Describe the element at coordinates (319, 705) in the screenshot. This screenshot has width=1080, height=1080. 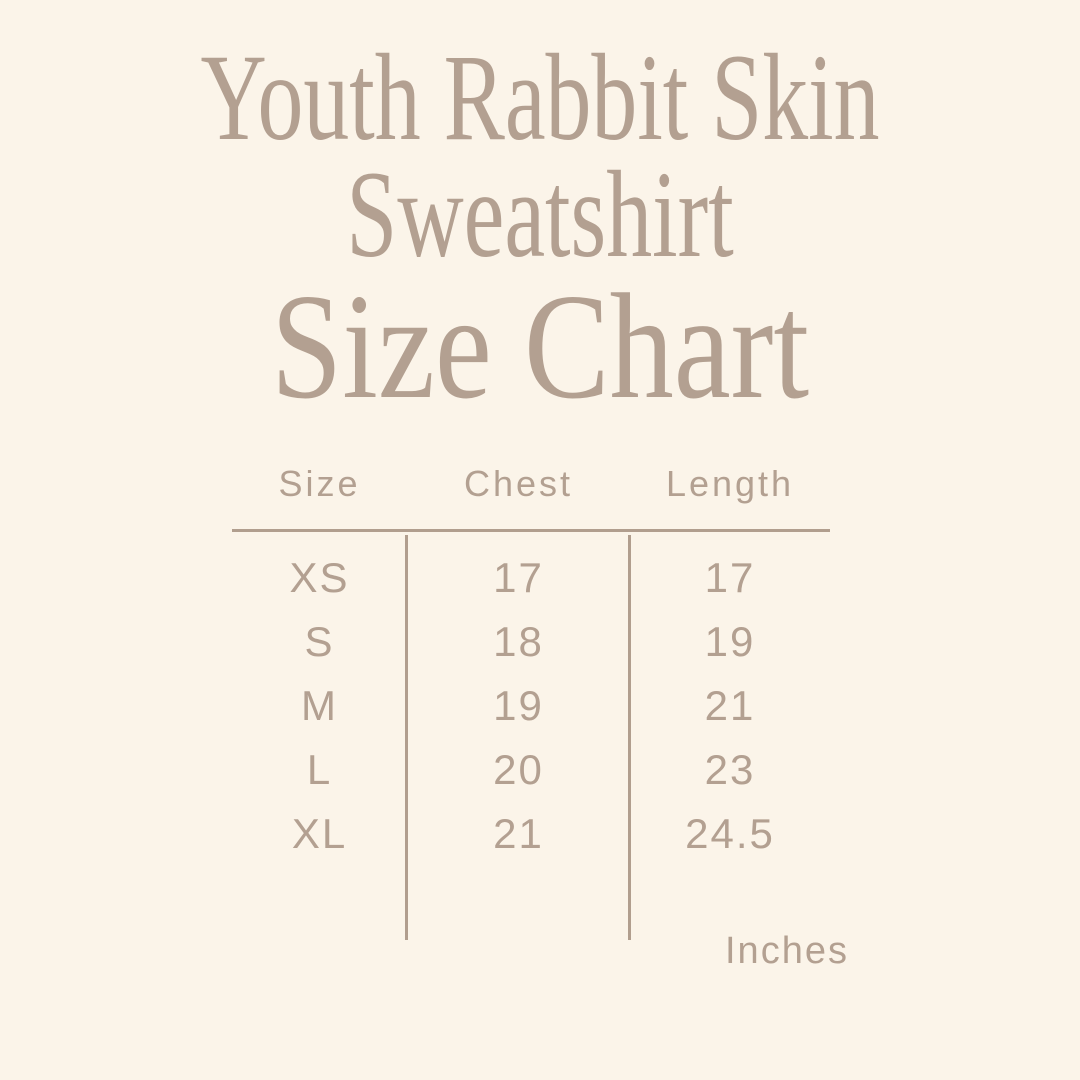
I see `size-cell: M` at that location.